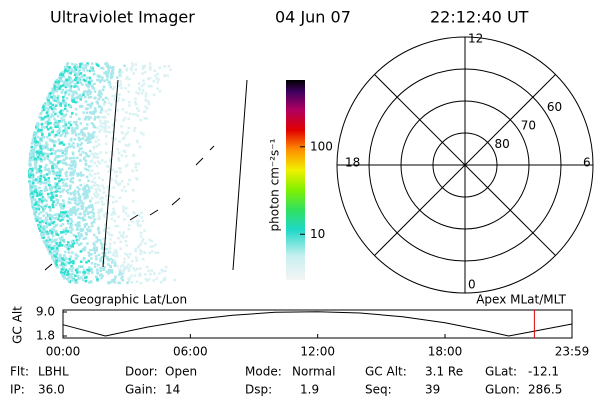 The width and height of the screenshot is (600, 404). Describe the element at coordinates (141, 390) in the screenshot. I see `field-label: Gain:` at that location.